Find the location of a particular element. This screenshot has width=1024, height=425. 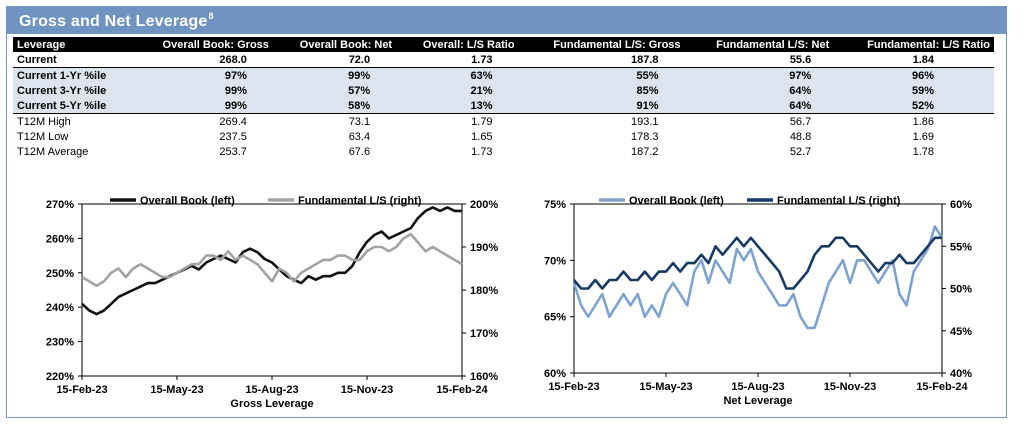

table-cell: 1.79 is located at coordinates (482, 121).